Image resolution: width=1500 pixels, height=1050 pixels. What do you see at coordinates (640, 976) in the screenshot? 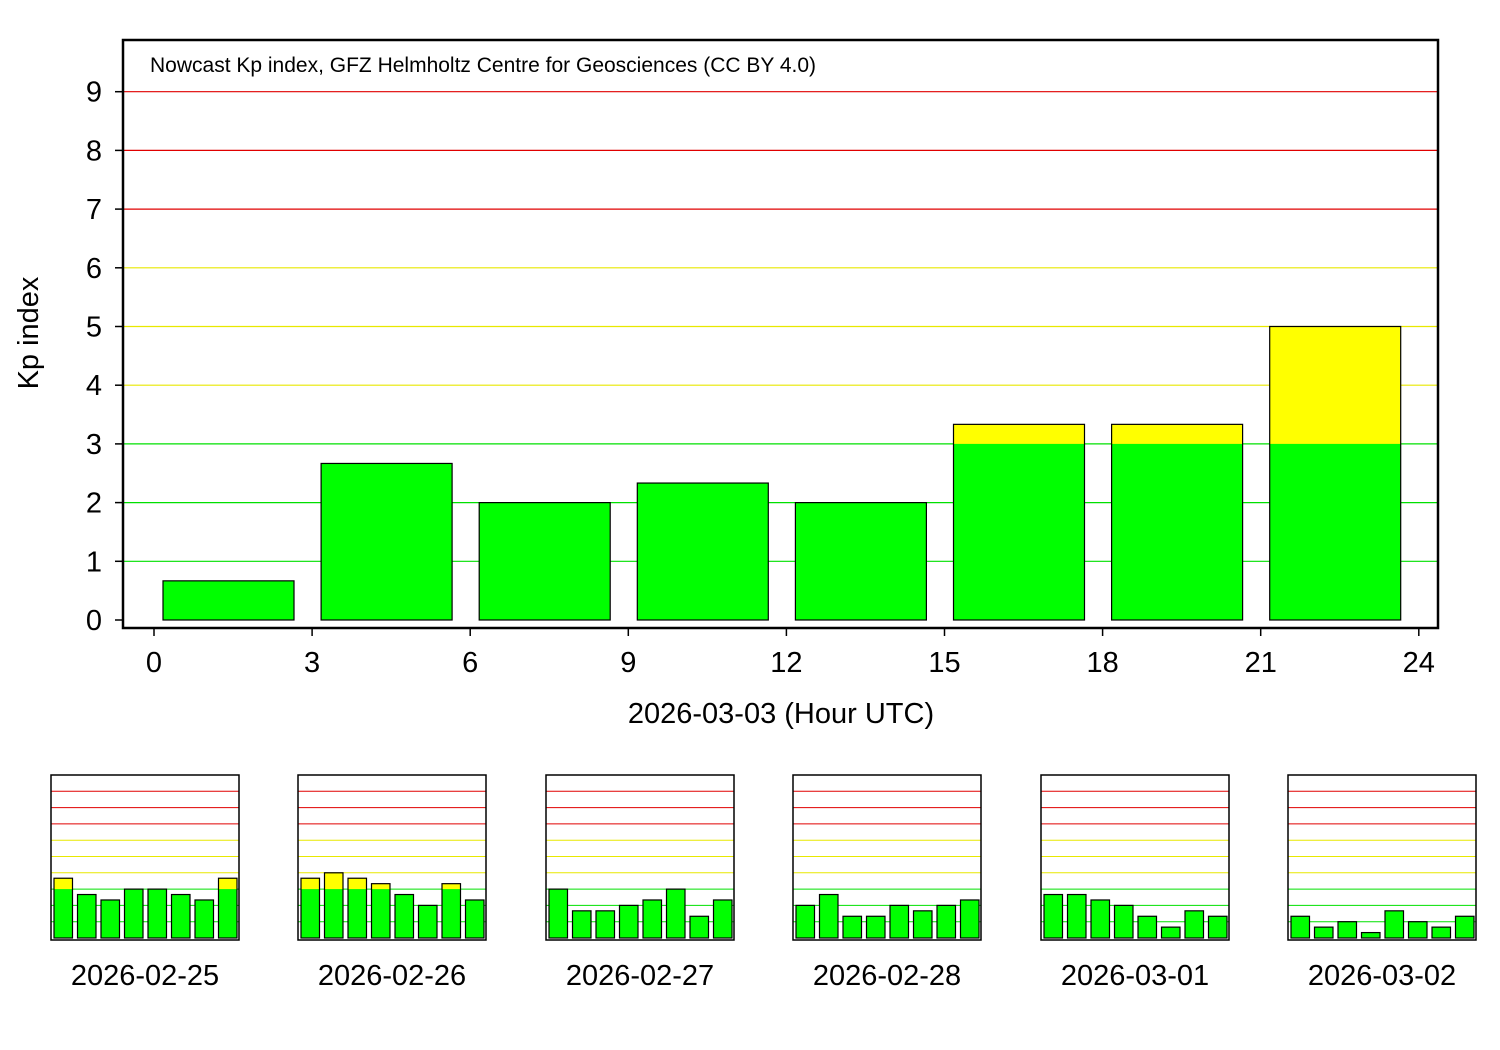
I see `mini-chart-date-label: 2026-02-27` at bounding box center [640, 976].